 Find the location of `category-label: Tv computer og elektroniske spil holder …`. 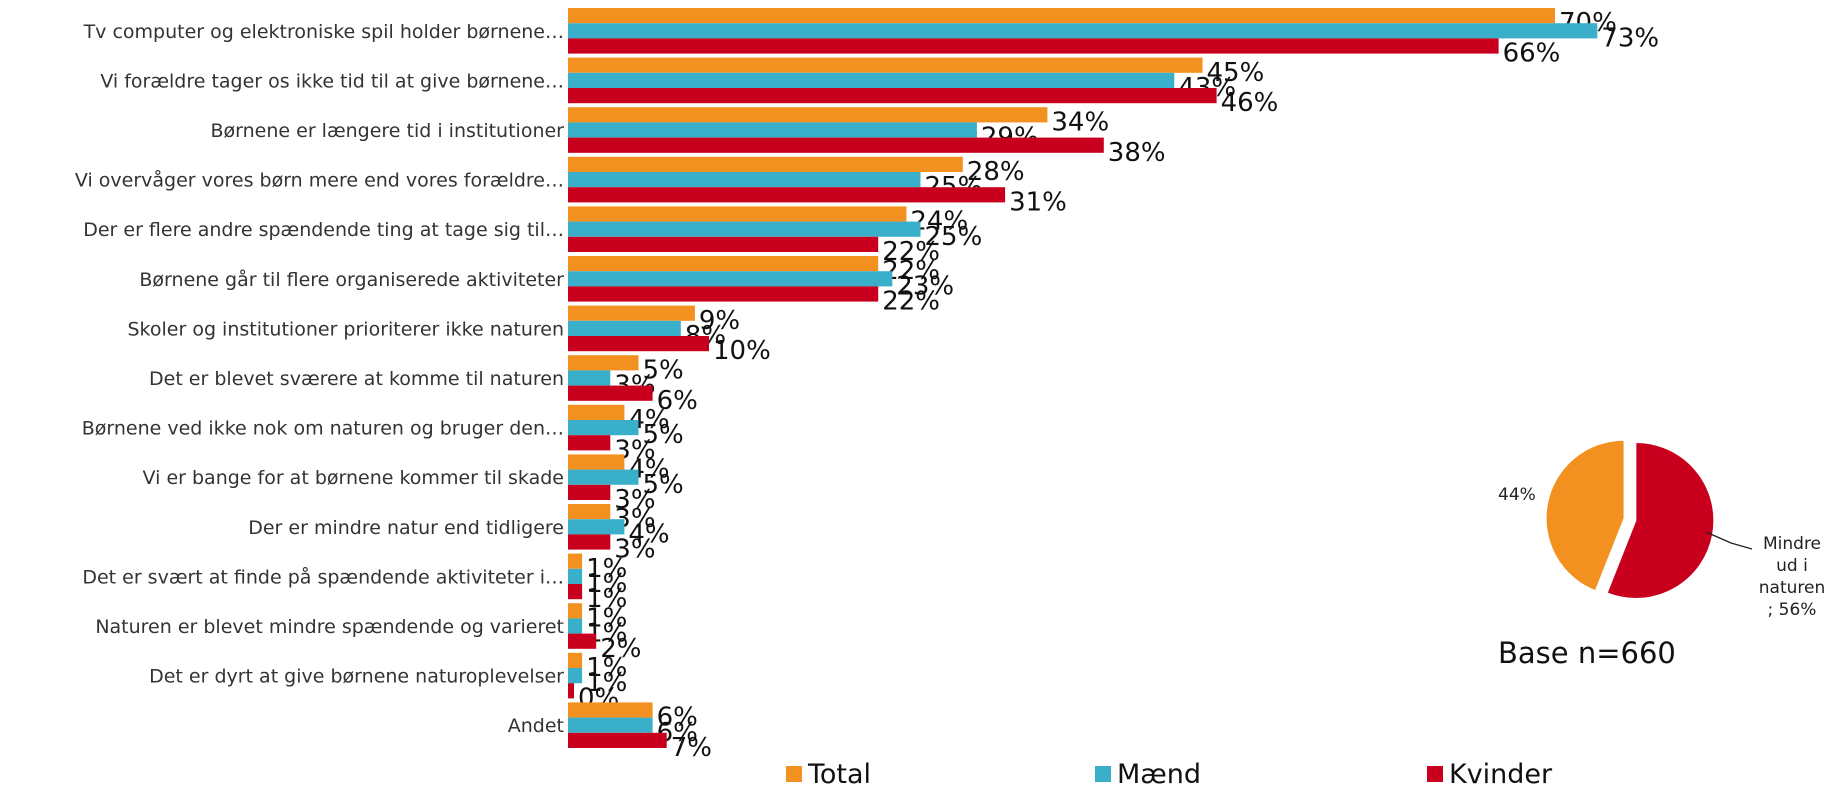

category-label: Tv computer og elektroniske spil holder … is located at coordinates (323, 32).